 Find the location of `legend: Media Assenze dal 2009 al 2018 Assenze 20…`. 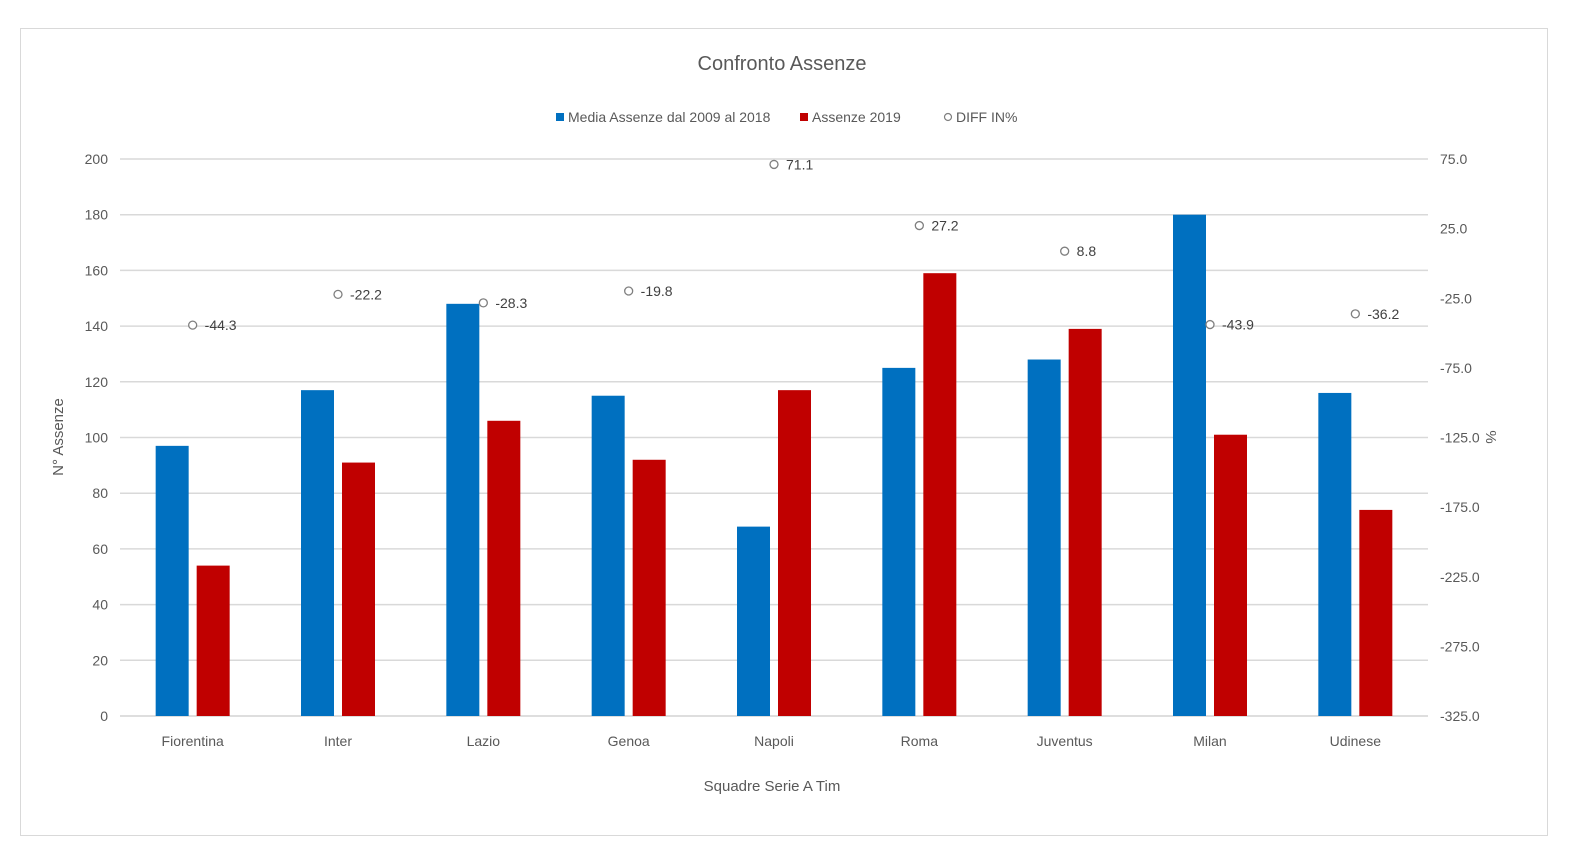

legend: Media Assenze dal 2009 al 2018 Assenze 20… is located at coordinates (786, 117).